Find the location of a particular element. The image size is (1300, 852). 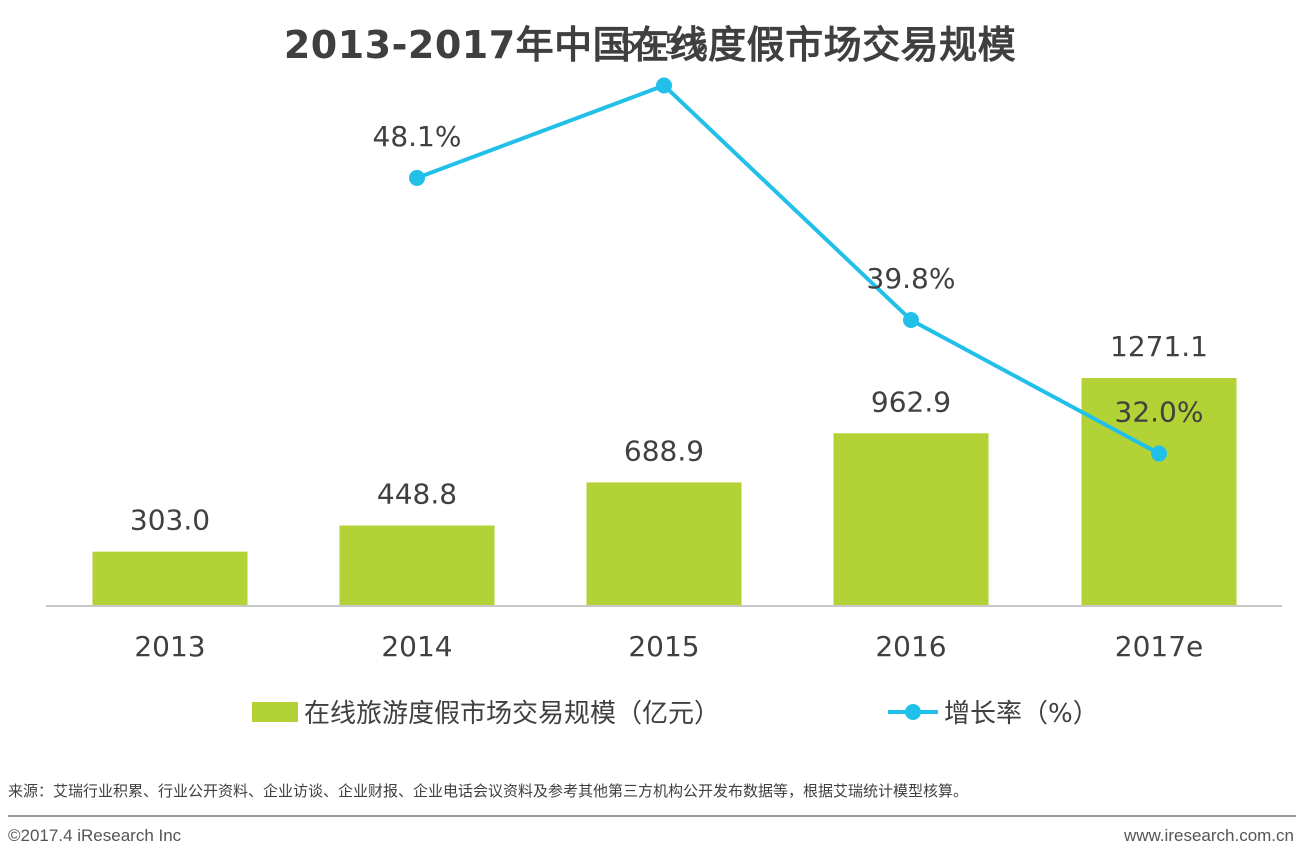

legend-bar-swatch is located at coordinates (275, 712).